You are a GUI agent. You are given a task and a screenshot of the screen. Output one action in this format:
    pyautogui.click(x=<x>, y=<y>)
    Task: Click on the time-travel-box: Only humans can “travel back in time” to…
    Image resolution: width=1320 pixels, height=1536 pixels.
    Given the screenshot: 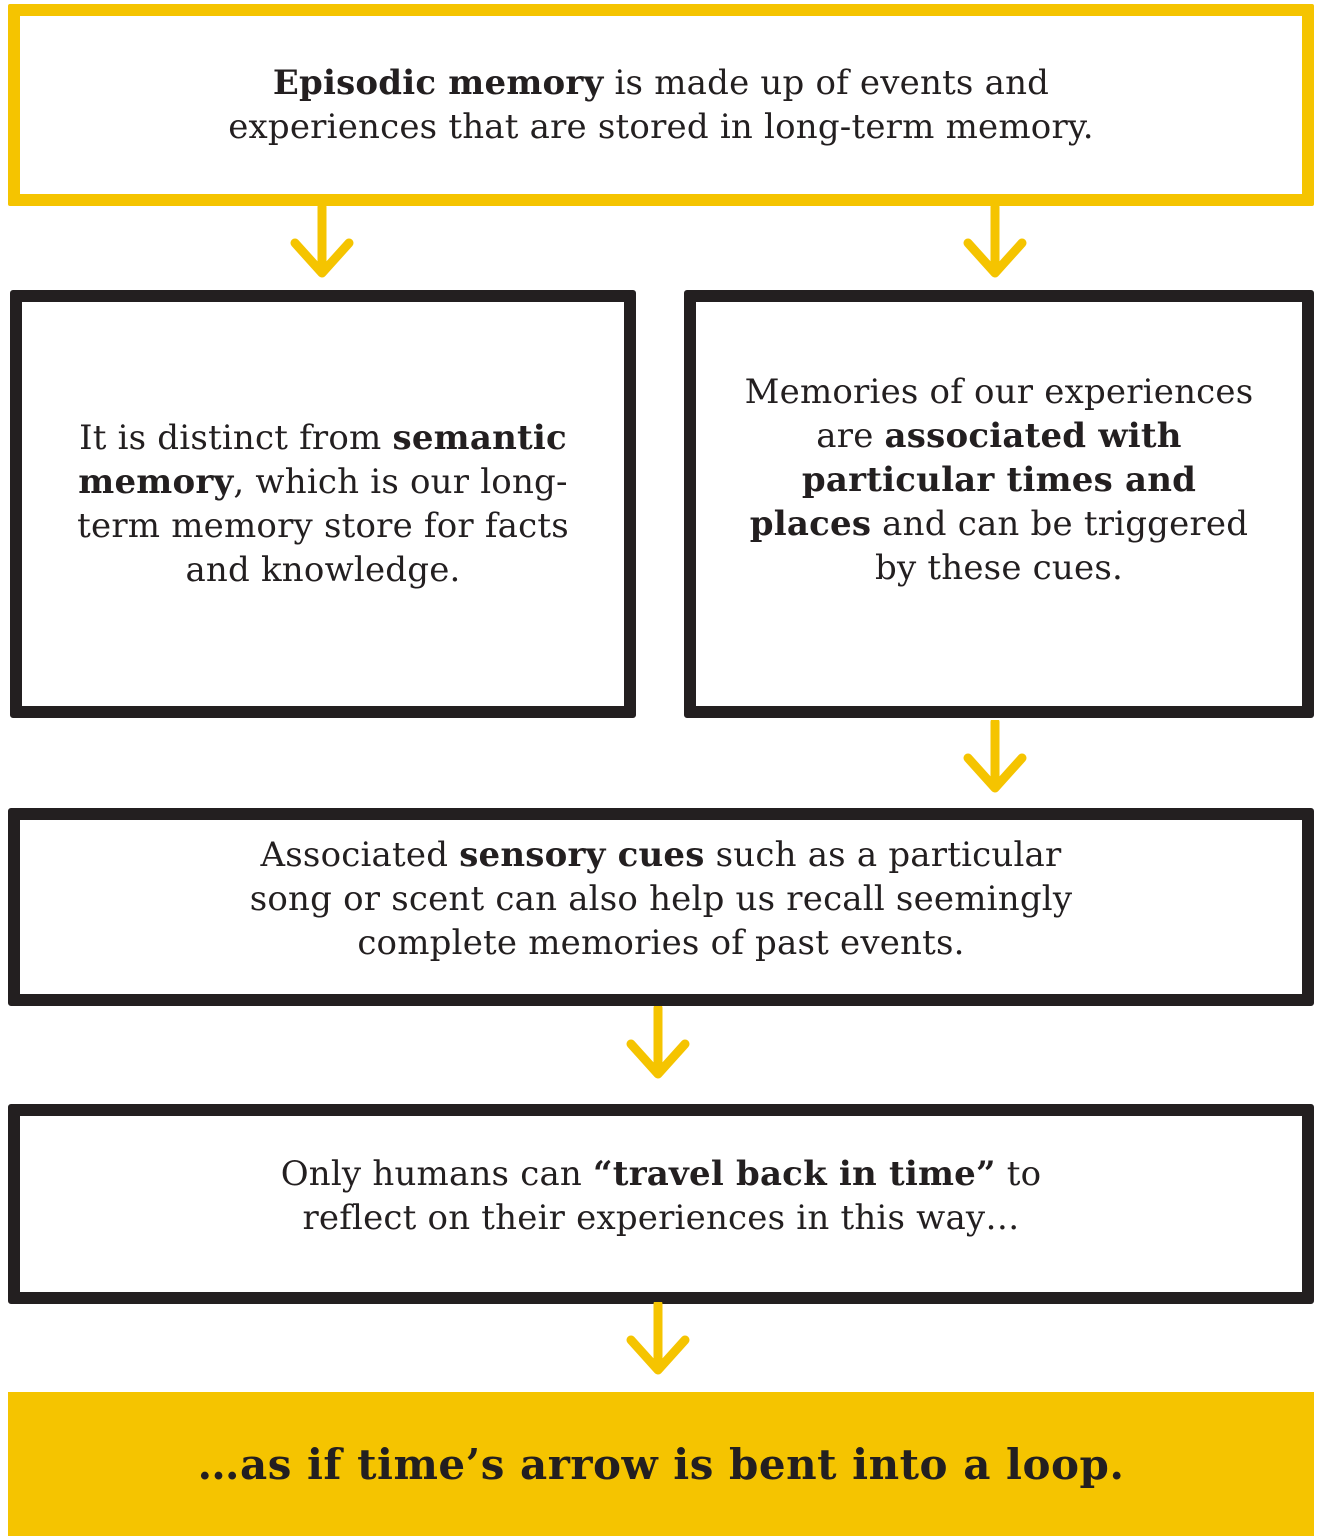 What is the action you would take?
    pyautogui.click(x=661, y=1204)
    